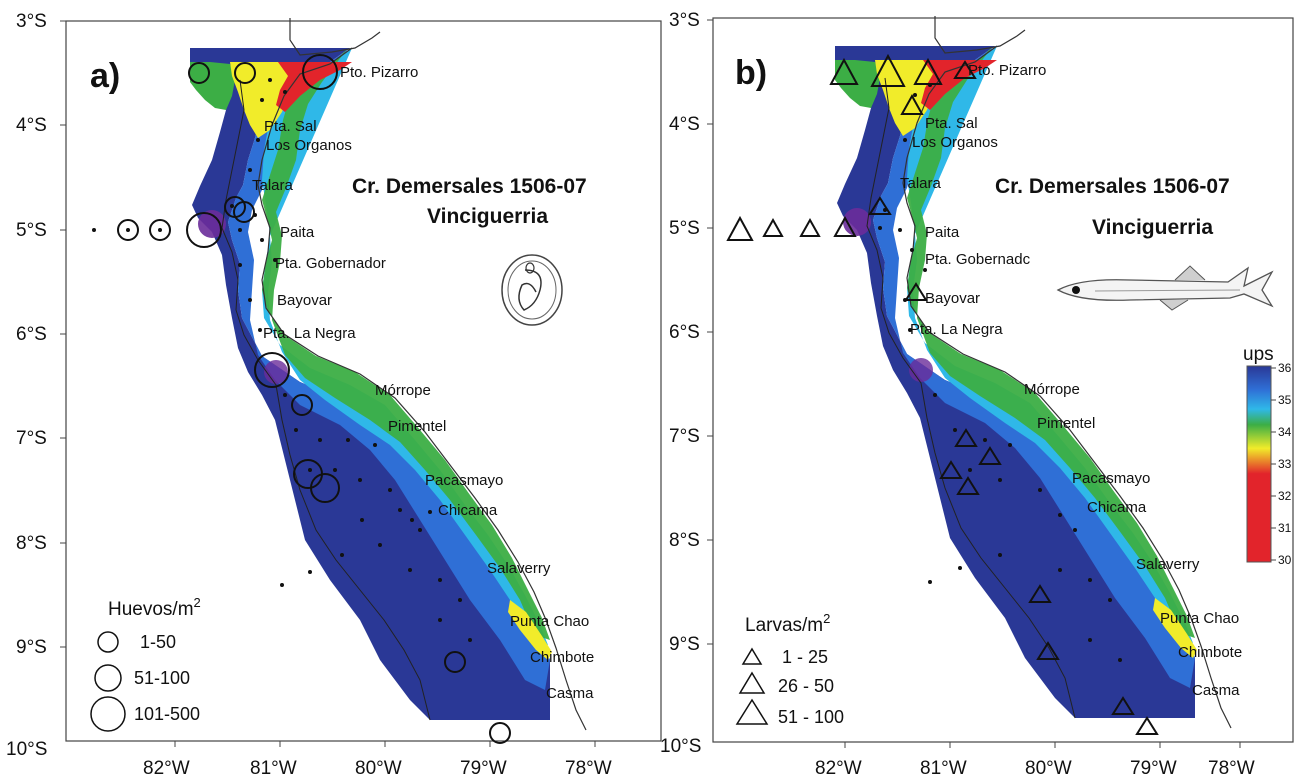 This screenshot has width=1298, height=780. Describe the element at coordinates (1285, 368) in the screenshot. I see `colorbar-tick: 36` at that location.